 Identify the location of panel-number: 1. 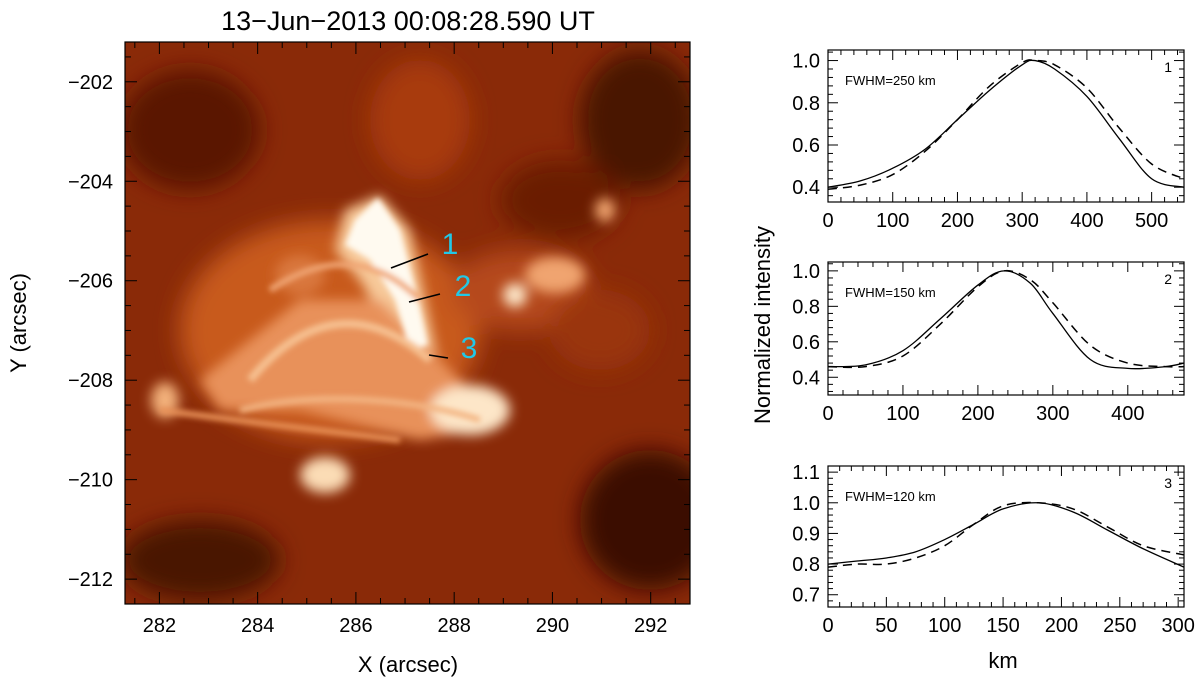
(1168, 67).